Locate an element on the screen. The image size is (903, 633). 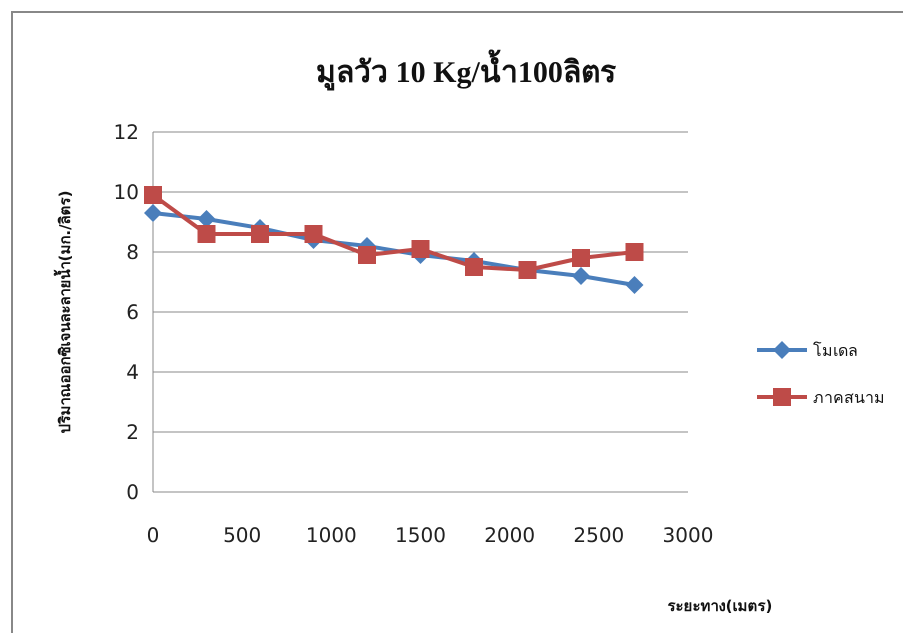
y-tick-label: 8 is located at coordinates (132, 252).